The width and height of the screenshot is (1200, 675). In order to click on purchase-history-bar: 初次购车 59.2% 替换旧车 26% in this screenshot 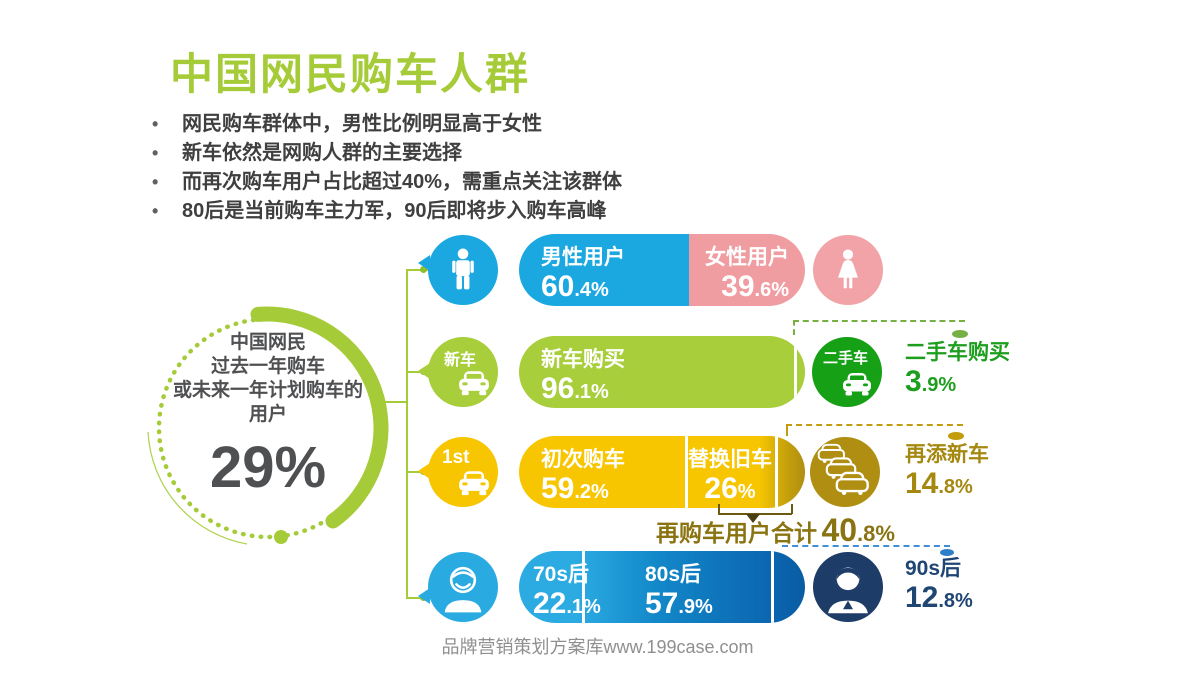, I will do `click(662, 472)`.